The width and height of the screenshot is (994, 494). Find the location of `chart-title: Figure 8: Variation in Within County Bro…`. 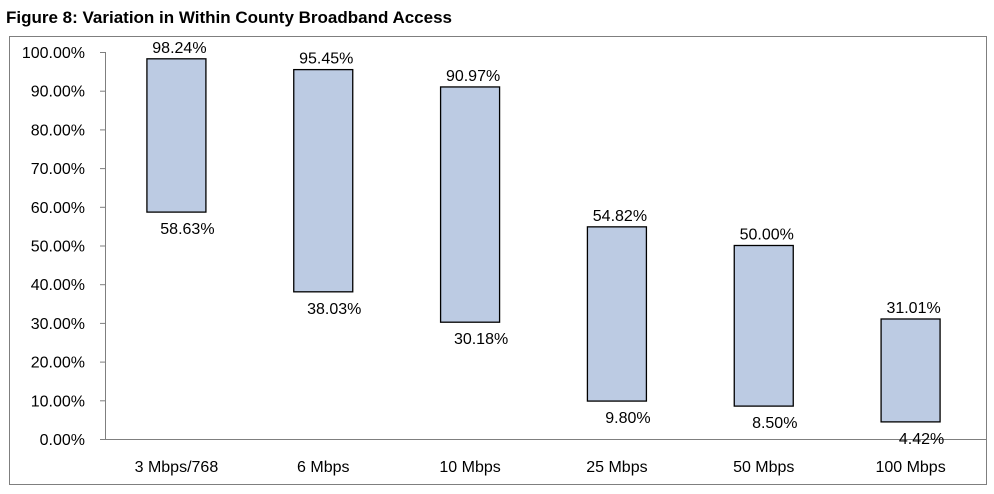

chart-title: Figure 8: Variation in Within County Bro… is located at coordinates (229, 17).